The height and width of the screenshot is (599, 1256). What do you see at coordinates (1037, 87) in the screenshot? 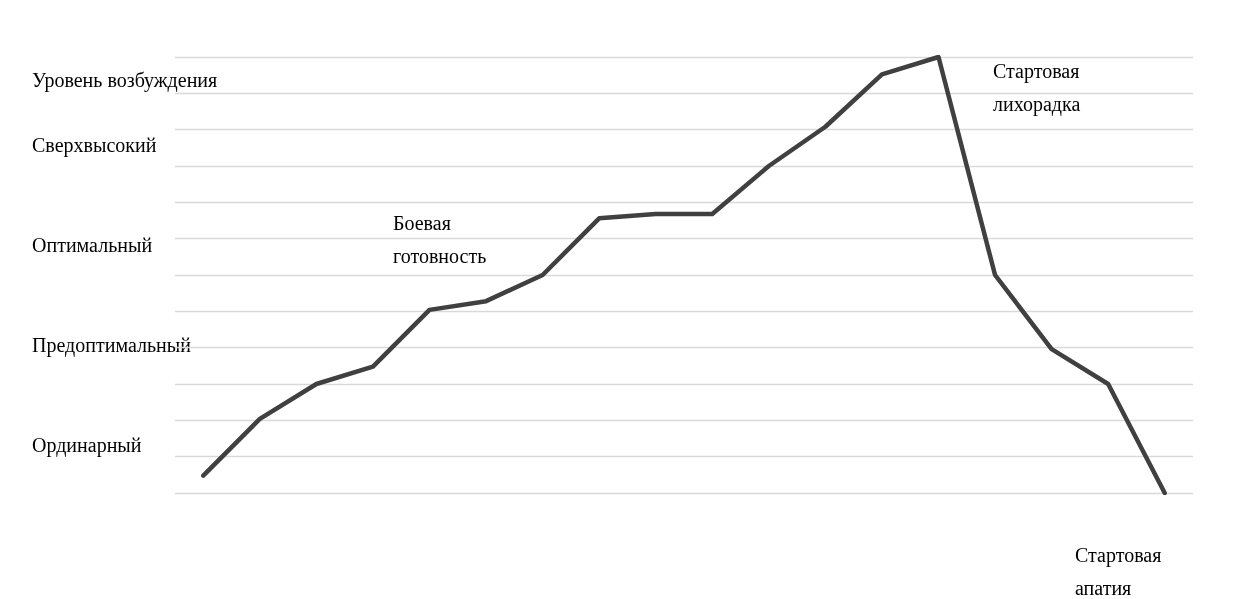
I see `annotation: Стартовая лихорадка` at bounding box center [1037, 87].